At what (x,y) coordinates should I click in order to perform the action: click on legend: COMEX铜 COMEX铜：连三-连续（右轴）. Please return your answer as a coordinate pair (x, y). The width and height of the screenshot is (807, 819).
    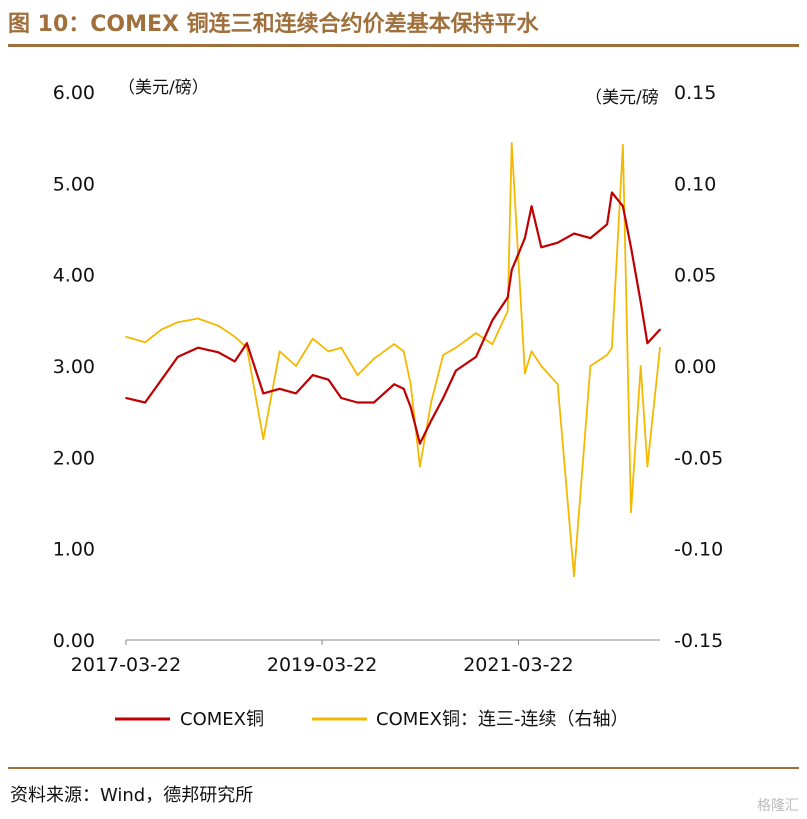
    Looking at the image, I should click on (371, 719).